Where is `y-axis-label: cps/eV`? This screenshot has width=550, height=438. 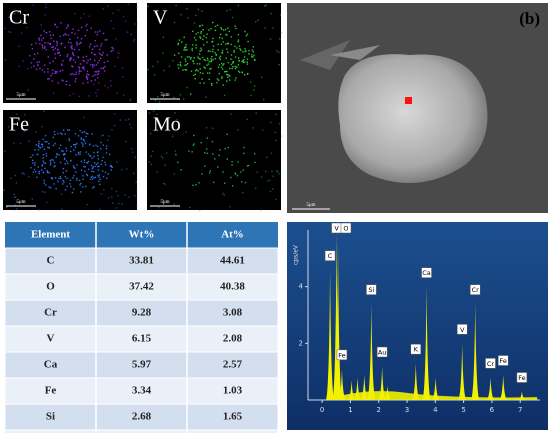 y-axis-label: cps/eV is located at coordinates (296, 254).